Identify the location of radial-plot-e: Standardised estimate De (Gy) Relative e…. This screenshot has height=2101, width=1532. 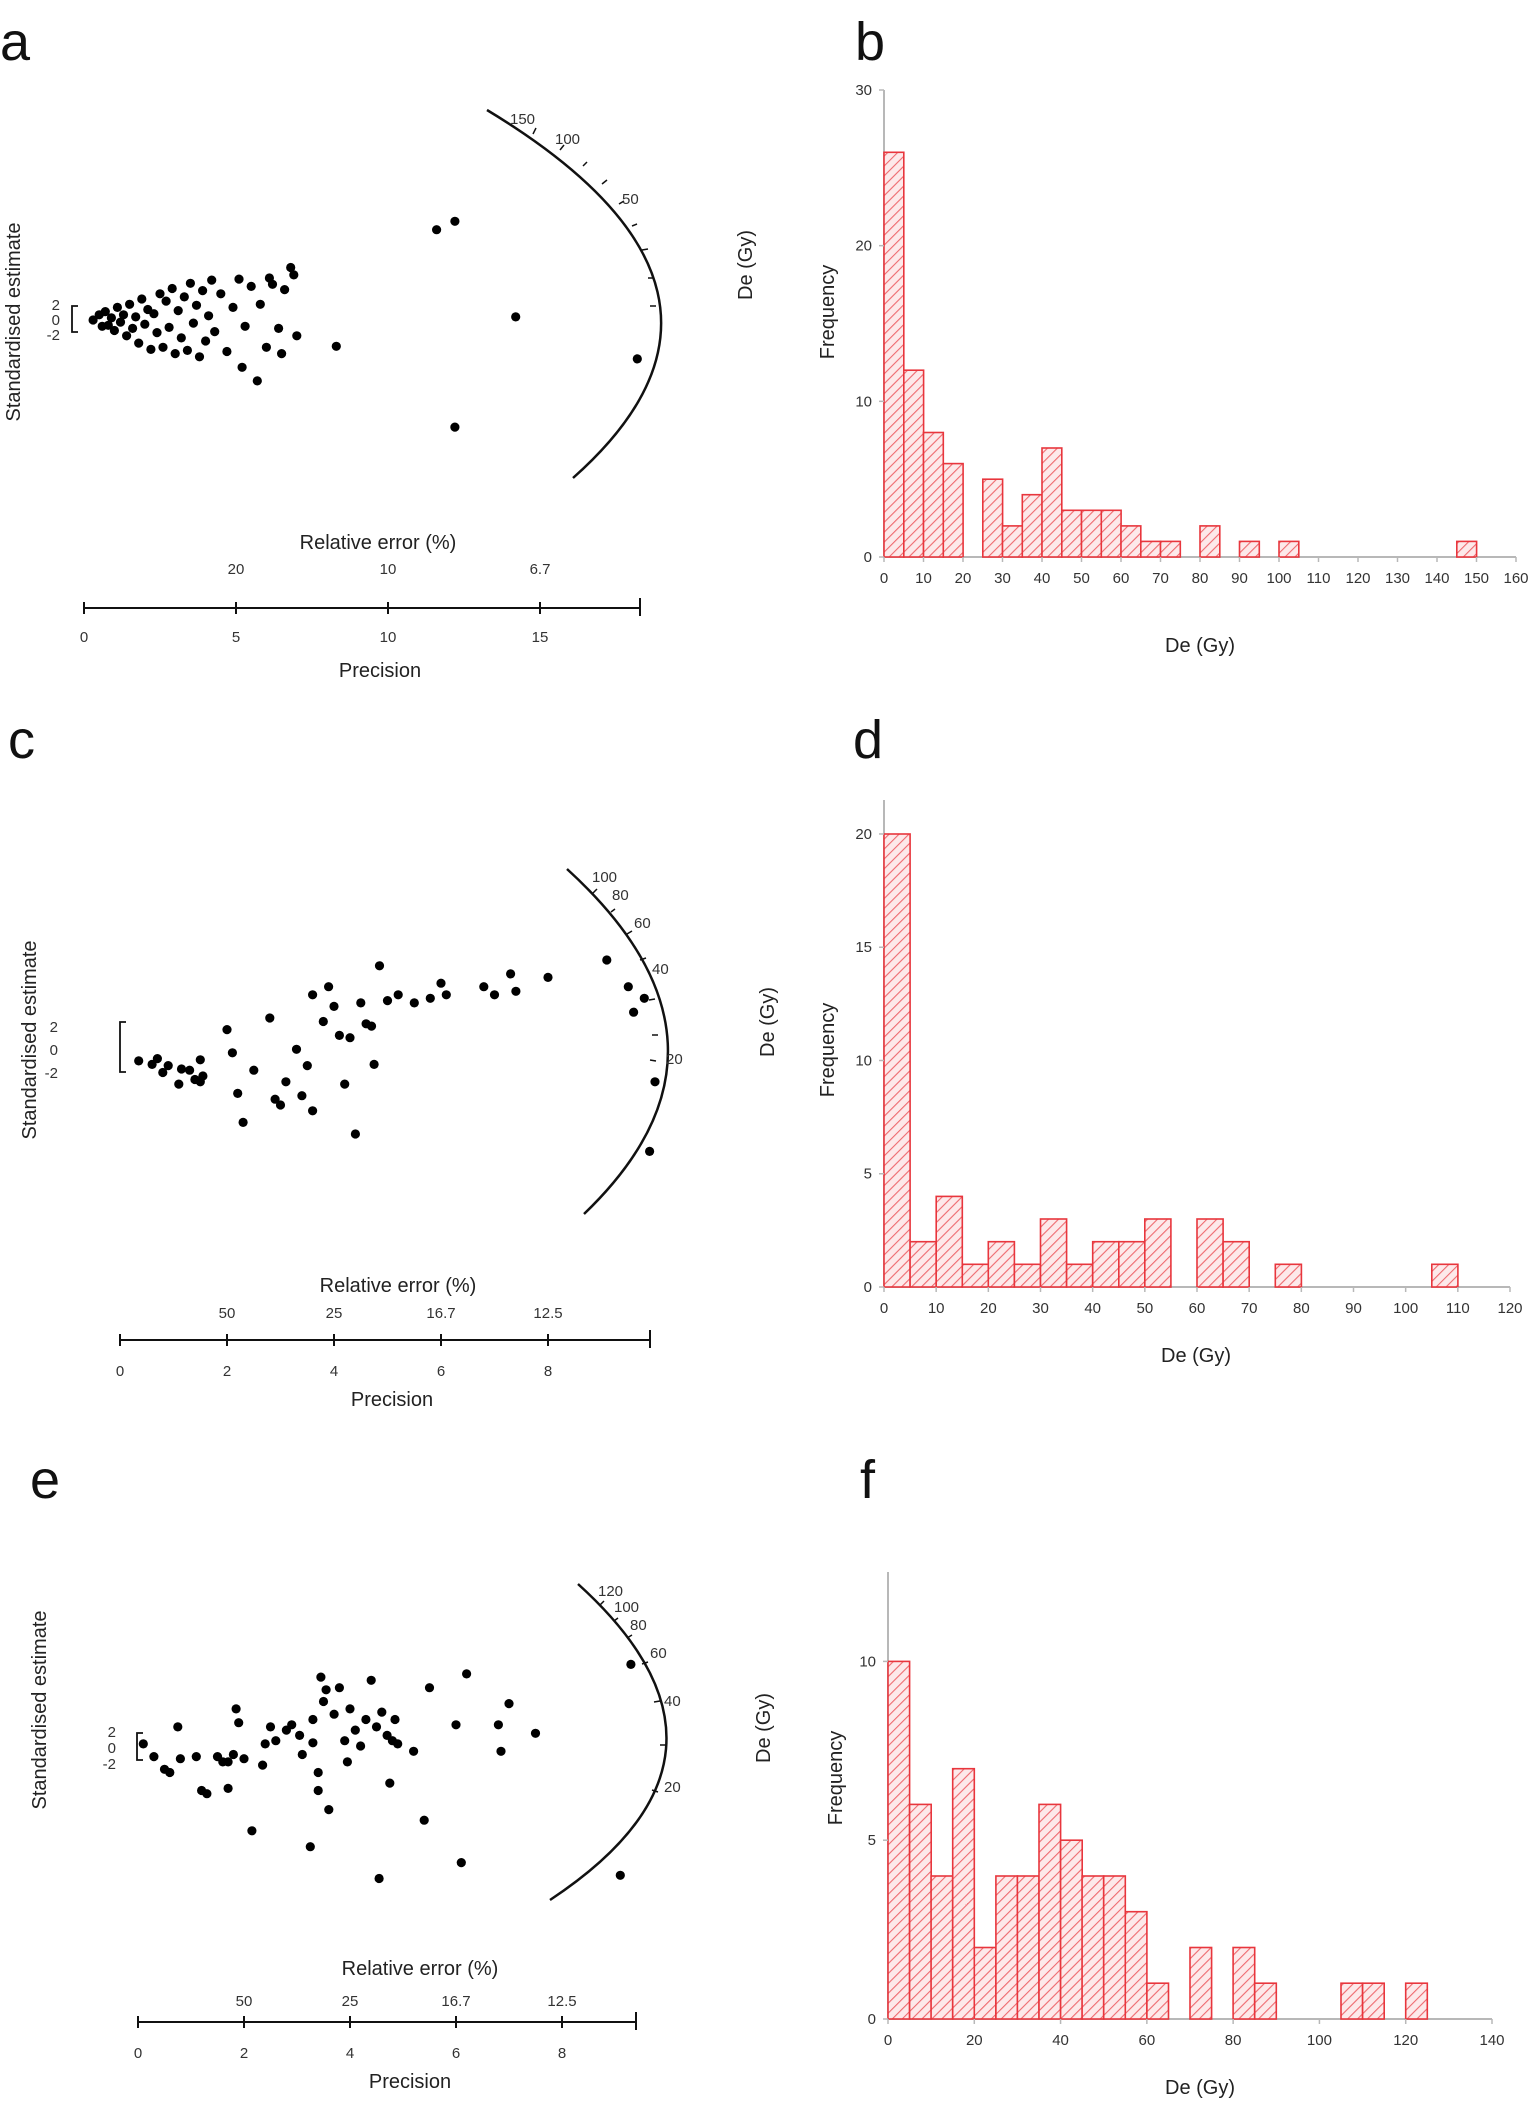
(402, 1838).